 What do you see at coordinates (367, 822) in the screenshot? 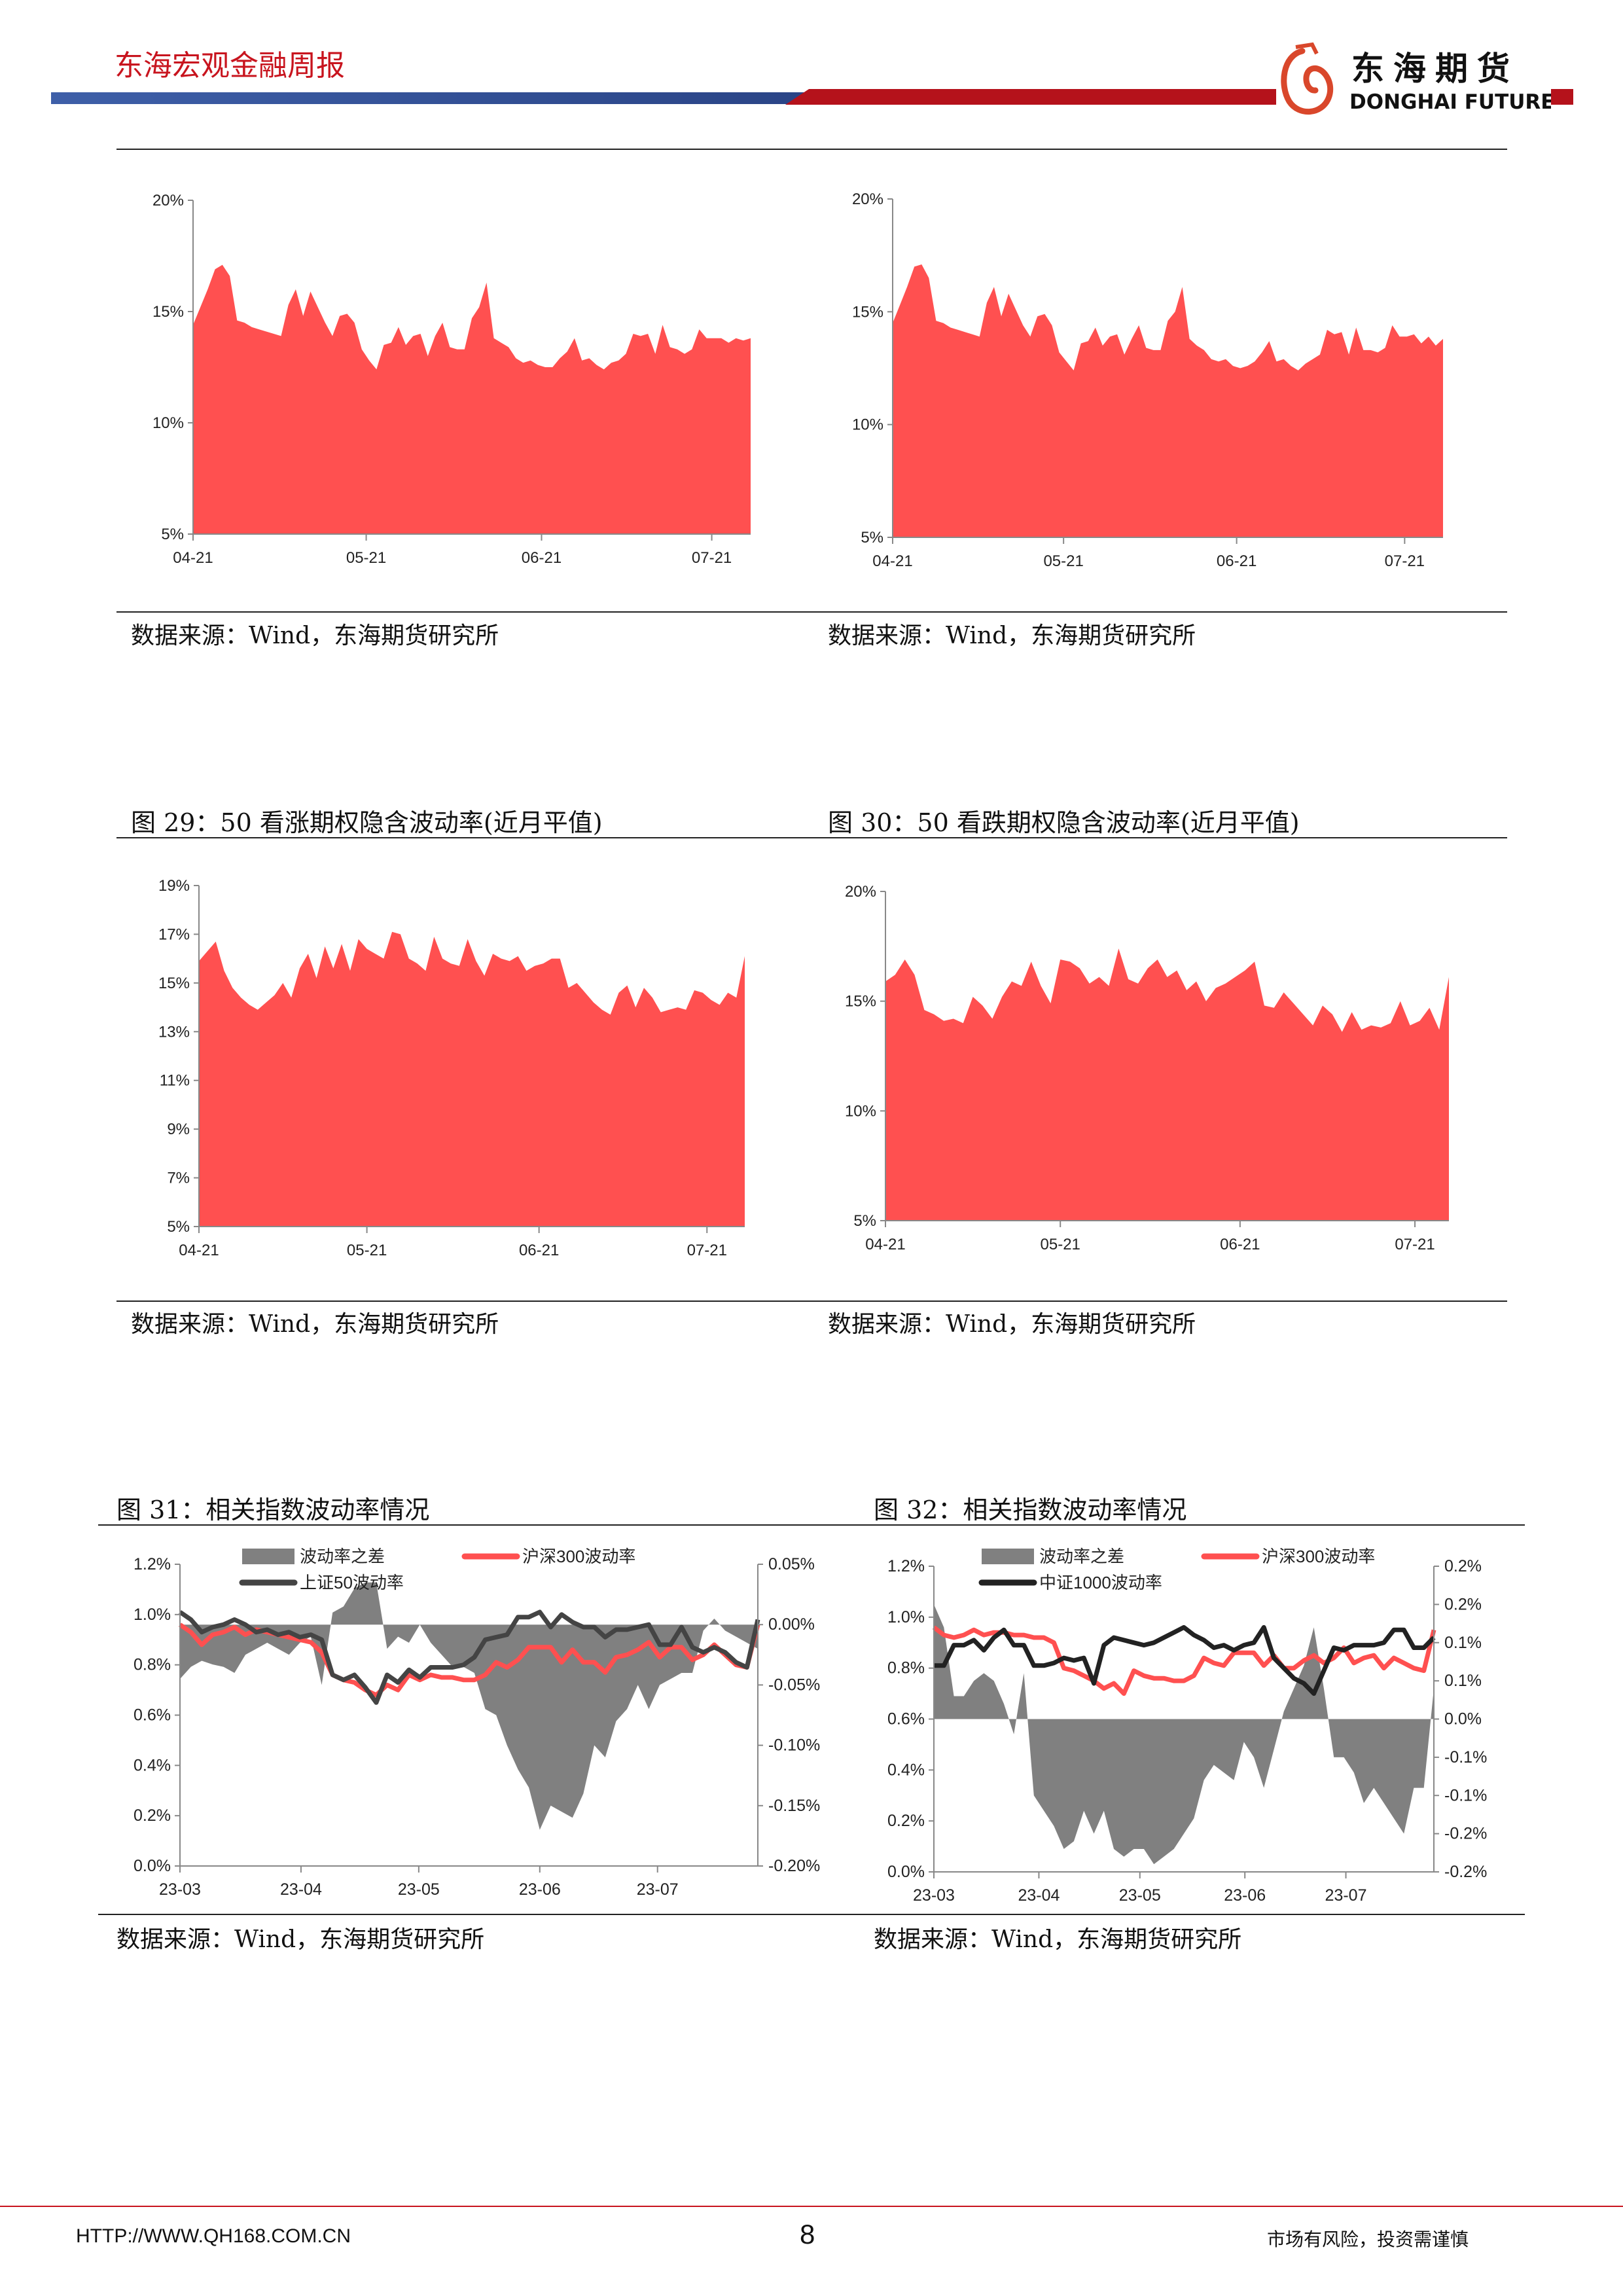
I see `caption-fig29: 图 29：50 看涨期权隐含波动率(近月平值)` at bounding box center [367, 822].